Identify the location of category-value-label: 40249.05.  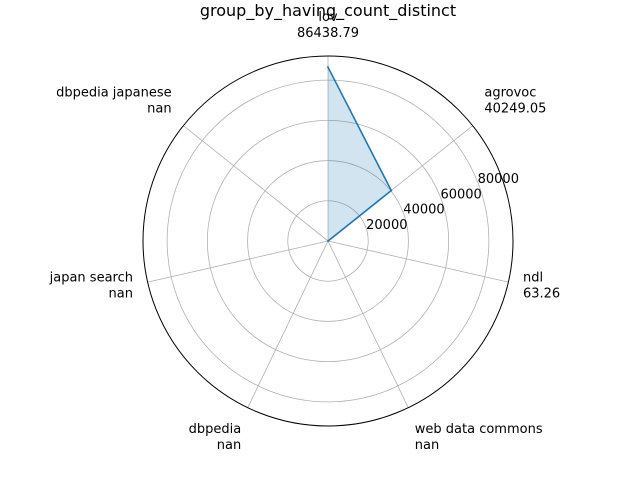
(515, 108).